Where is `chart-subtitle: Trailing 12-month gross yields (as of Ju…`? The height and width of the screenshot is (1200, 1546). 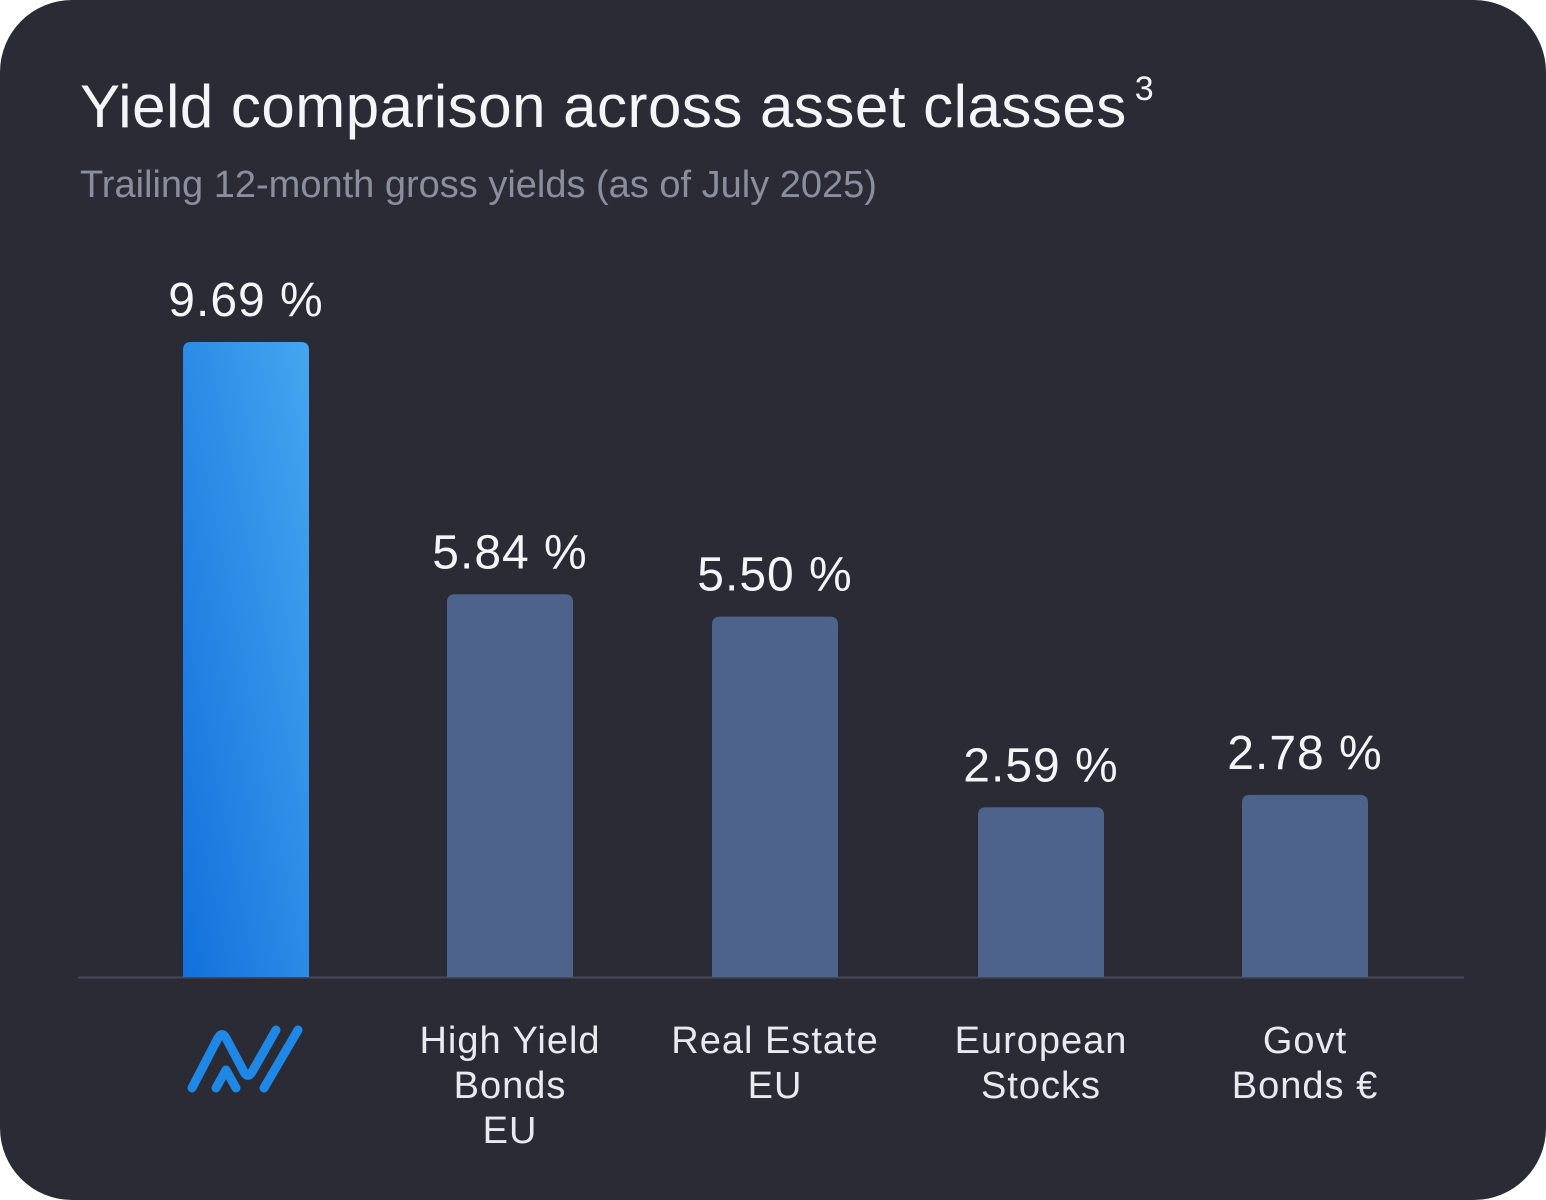 chart-subtitle: Trailing 12-month gross yields (as of Ju… is located at coordinates (478, 185).